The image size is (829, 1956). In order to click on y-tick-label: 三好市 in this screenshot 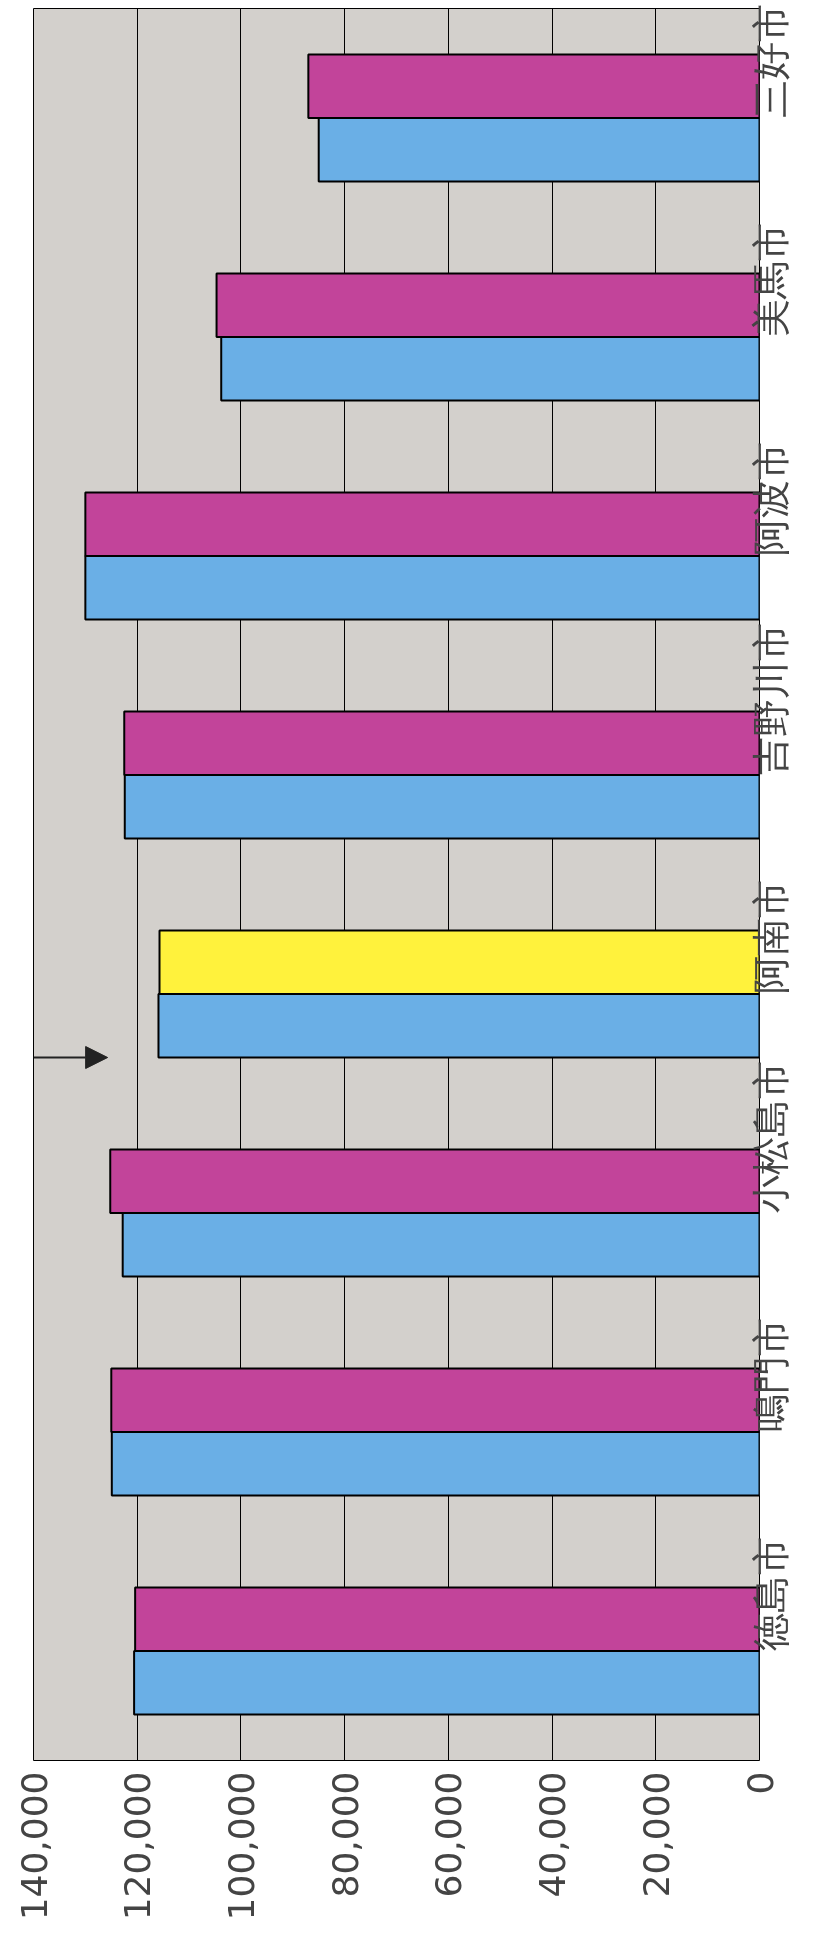, I will do `click(770, 61)`.